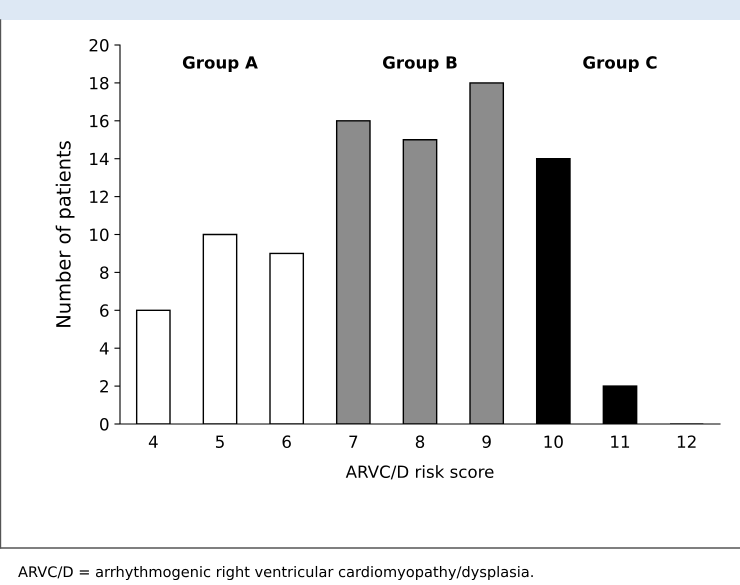 This screenshot has height=585, width=740. What do you see at coordinates (687, 441) in the screenshot?
I see `x-tick-label: 12` at bounding box center [687, 441].